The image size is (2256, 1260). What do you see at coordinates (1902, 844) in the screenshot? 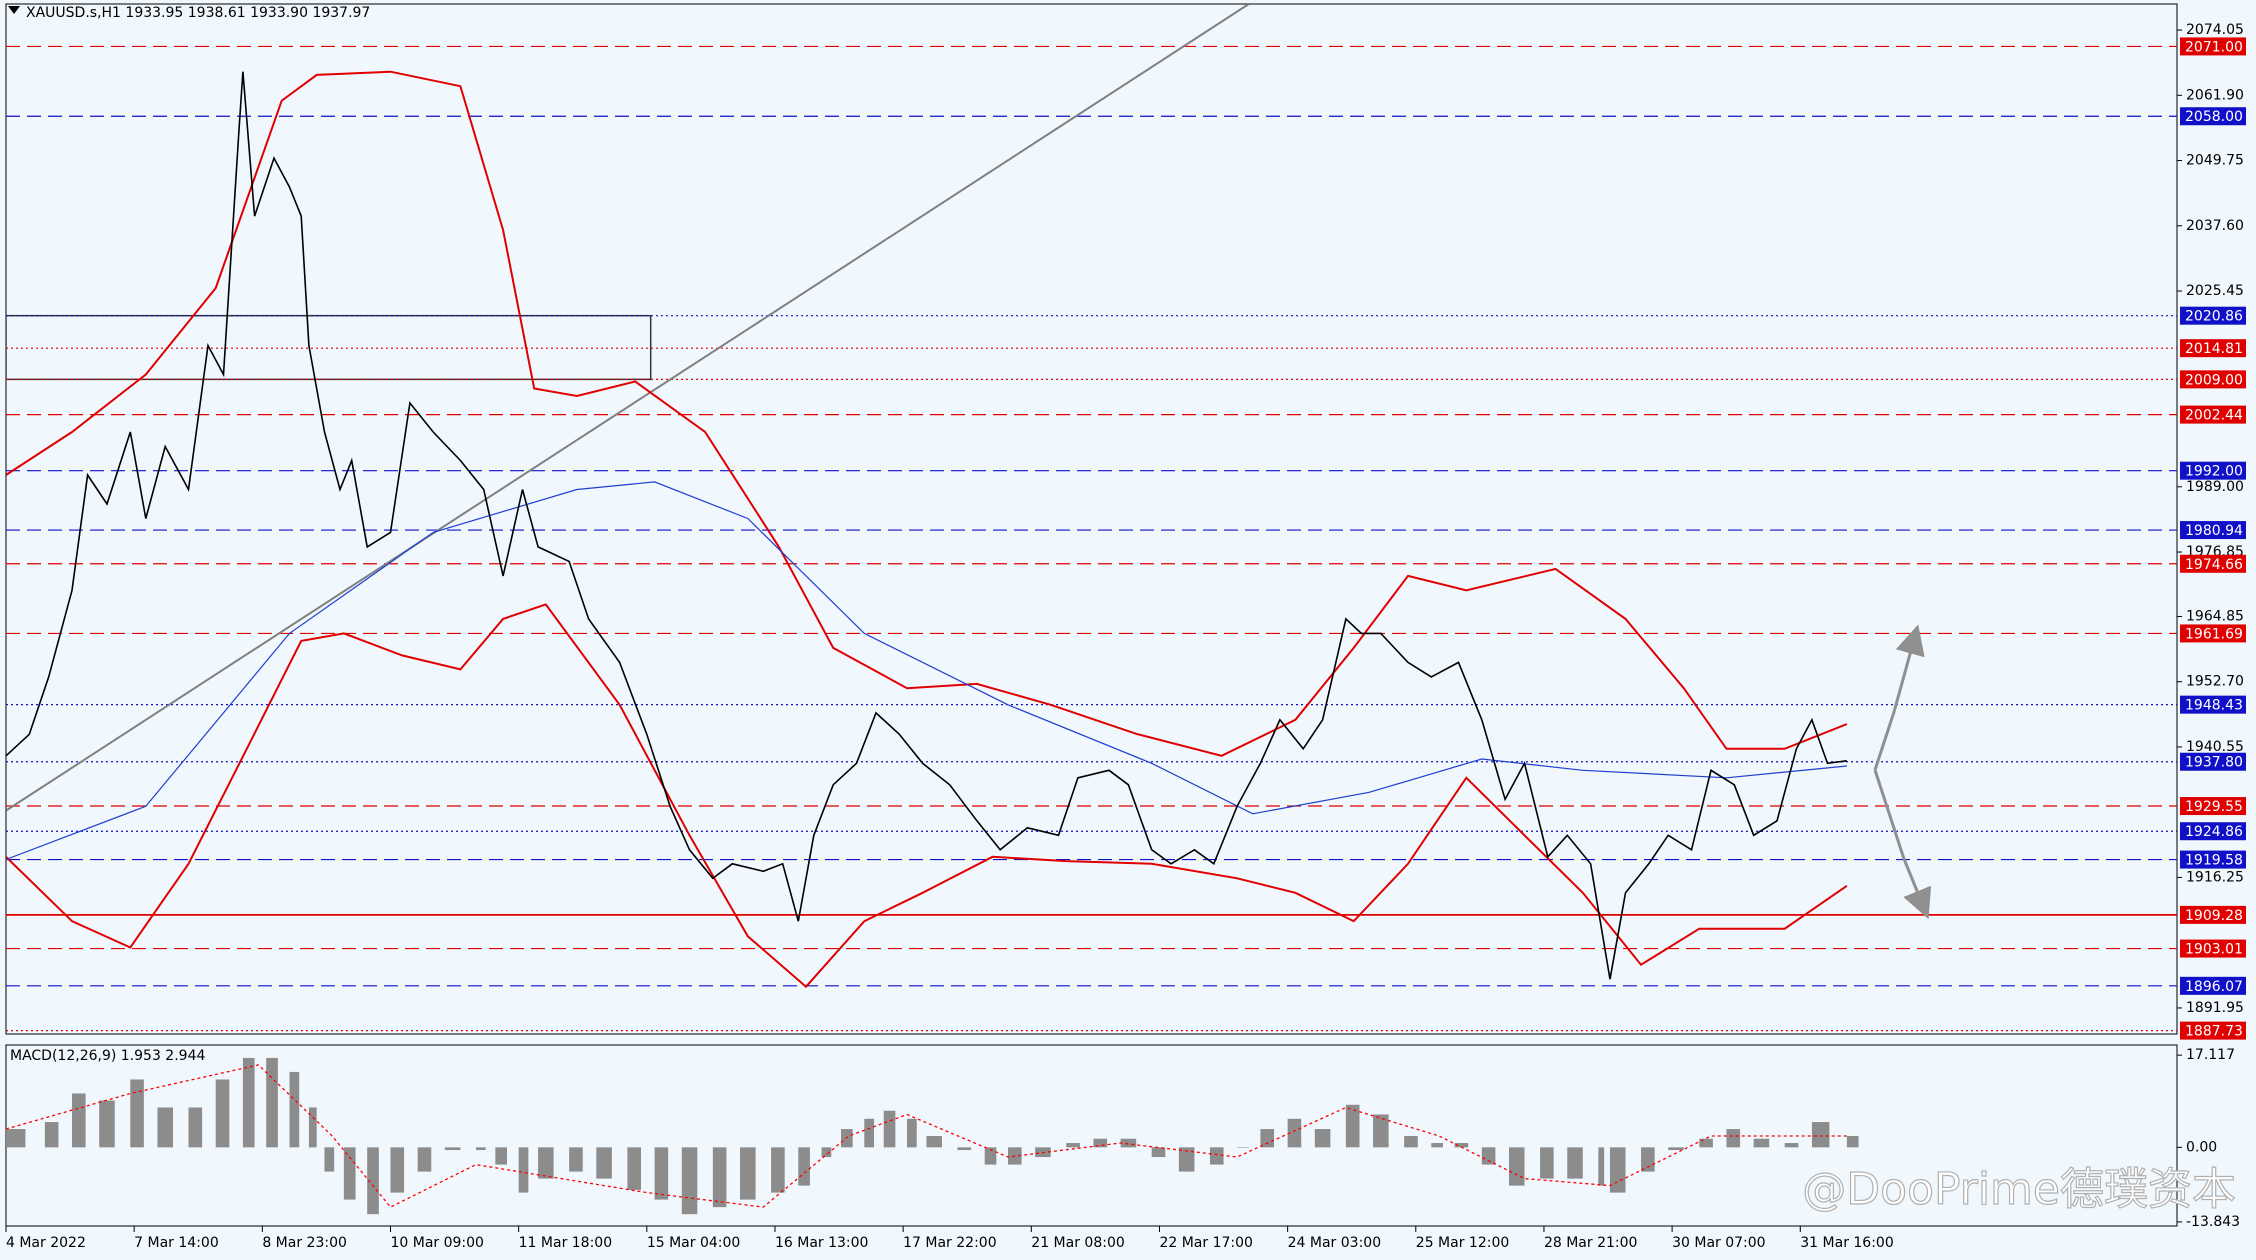
I see `down-arrow` at bounding box center [1902, 844].